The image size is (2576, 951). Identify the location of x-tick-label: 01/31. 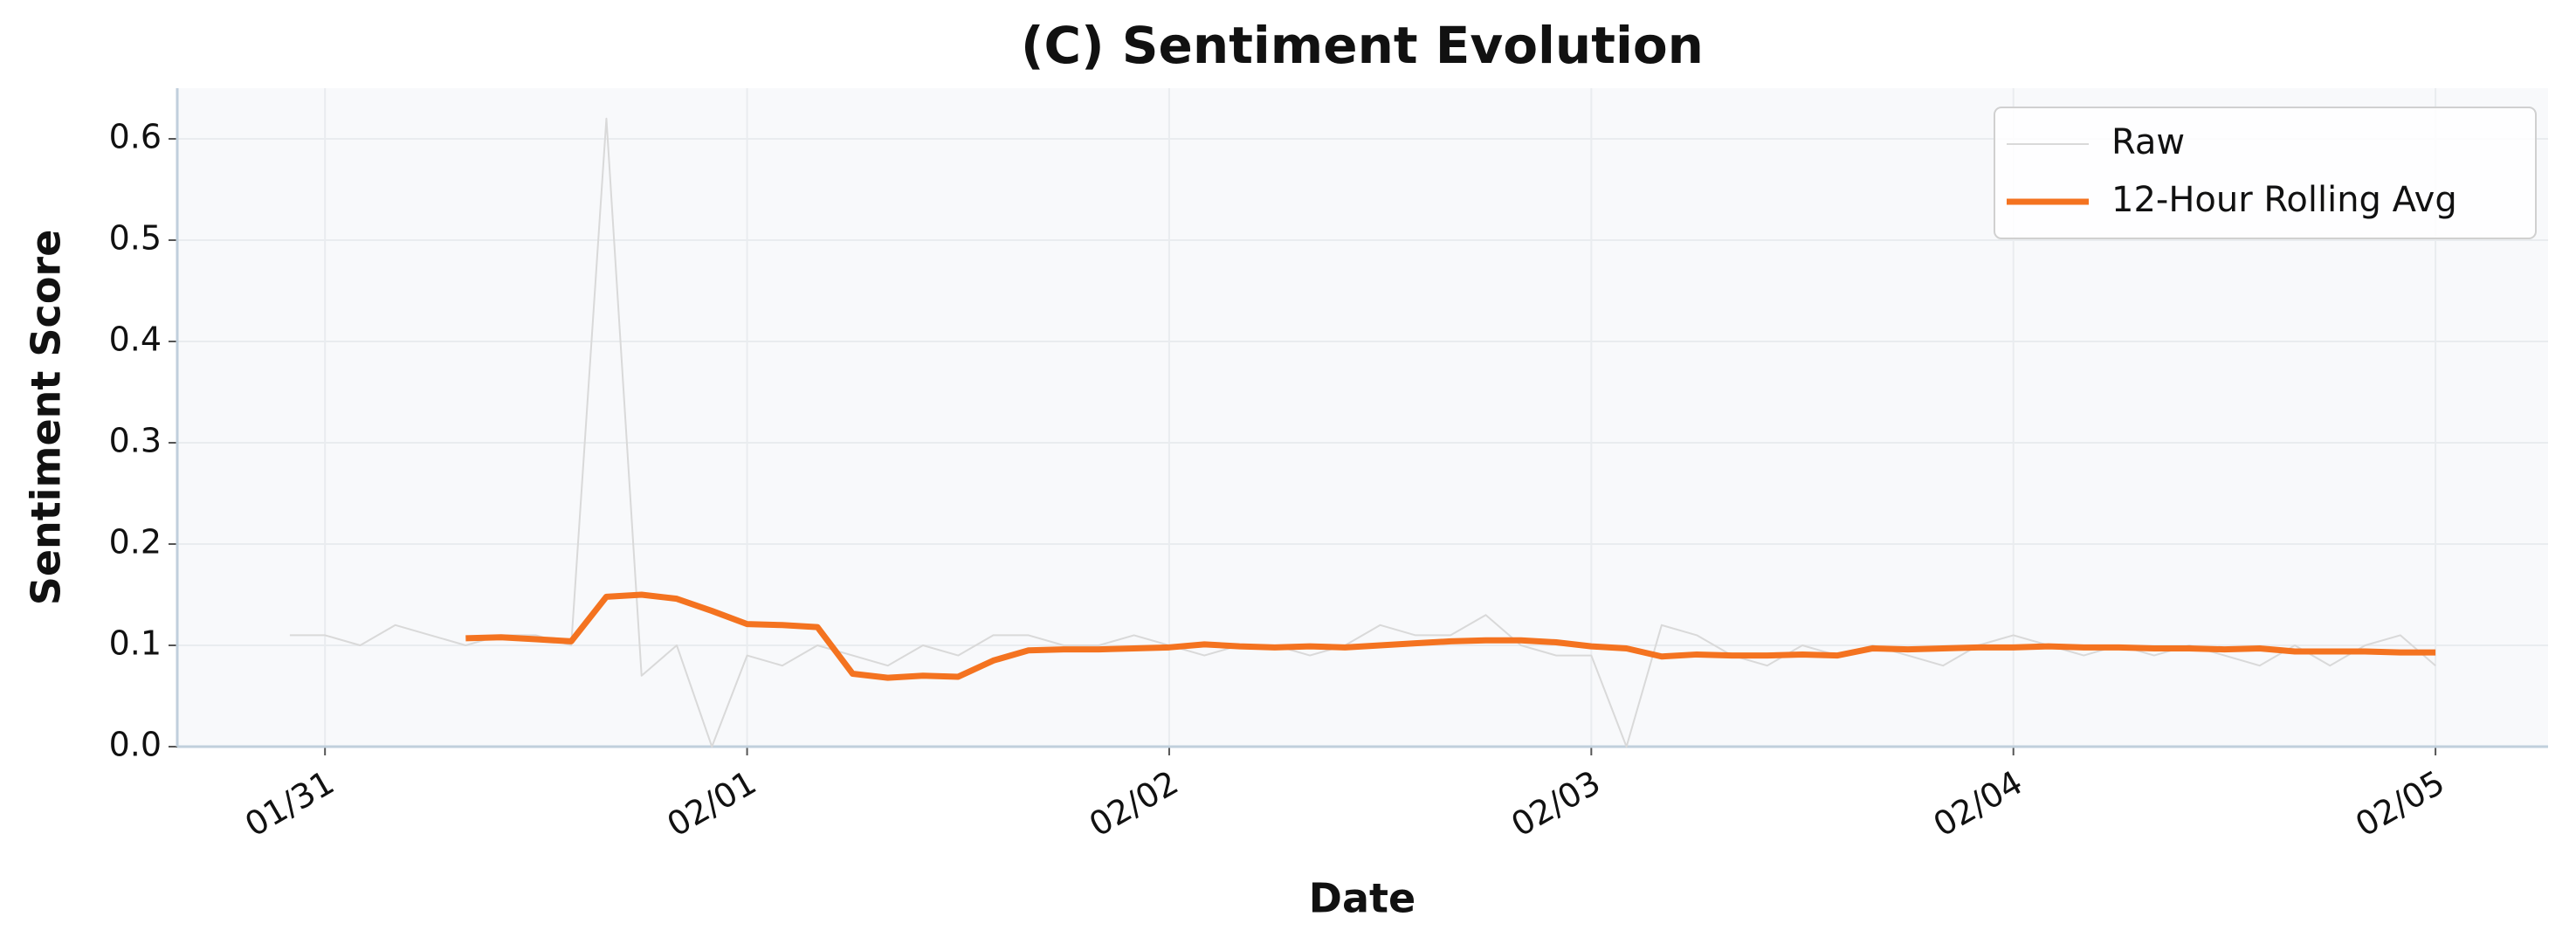
(289, 803).